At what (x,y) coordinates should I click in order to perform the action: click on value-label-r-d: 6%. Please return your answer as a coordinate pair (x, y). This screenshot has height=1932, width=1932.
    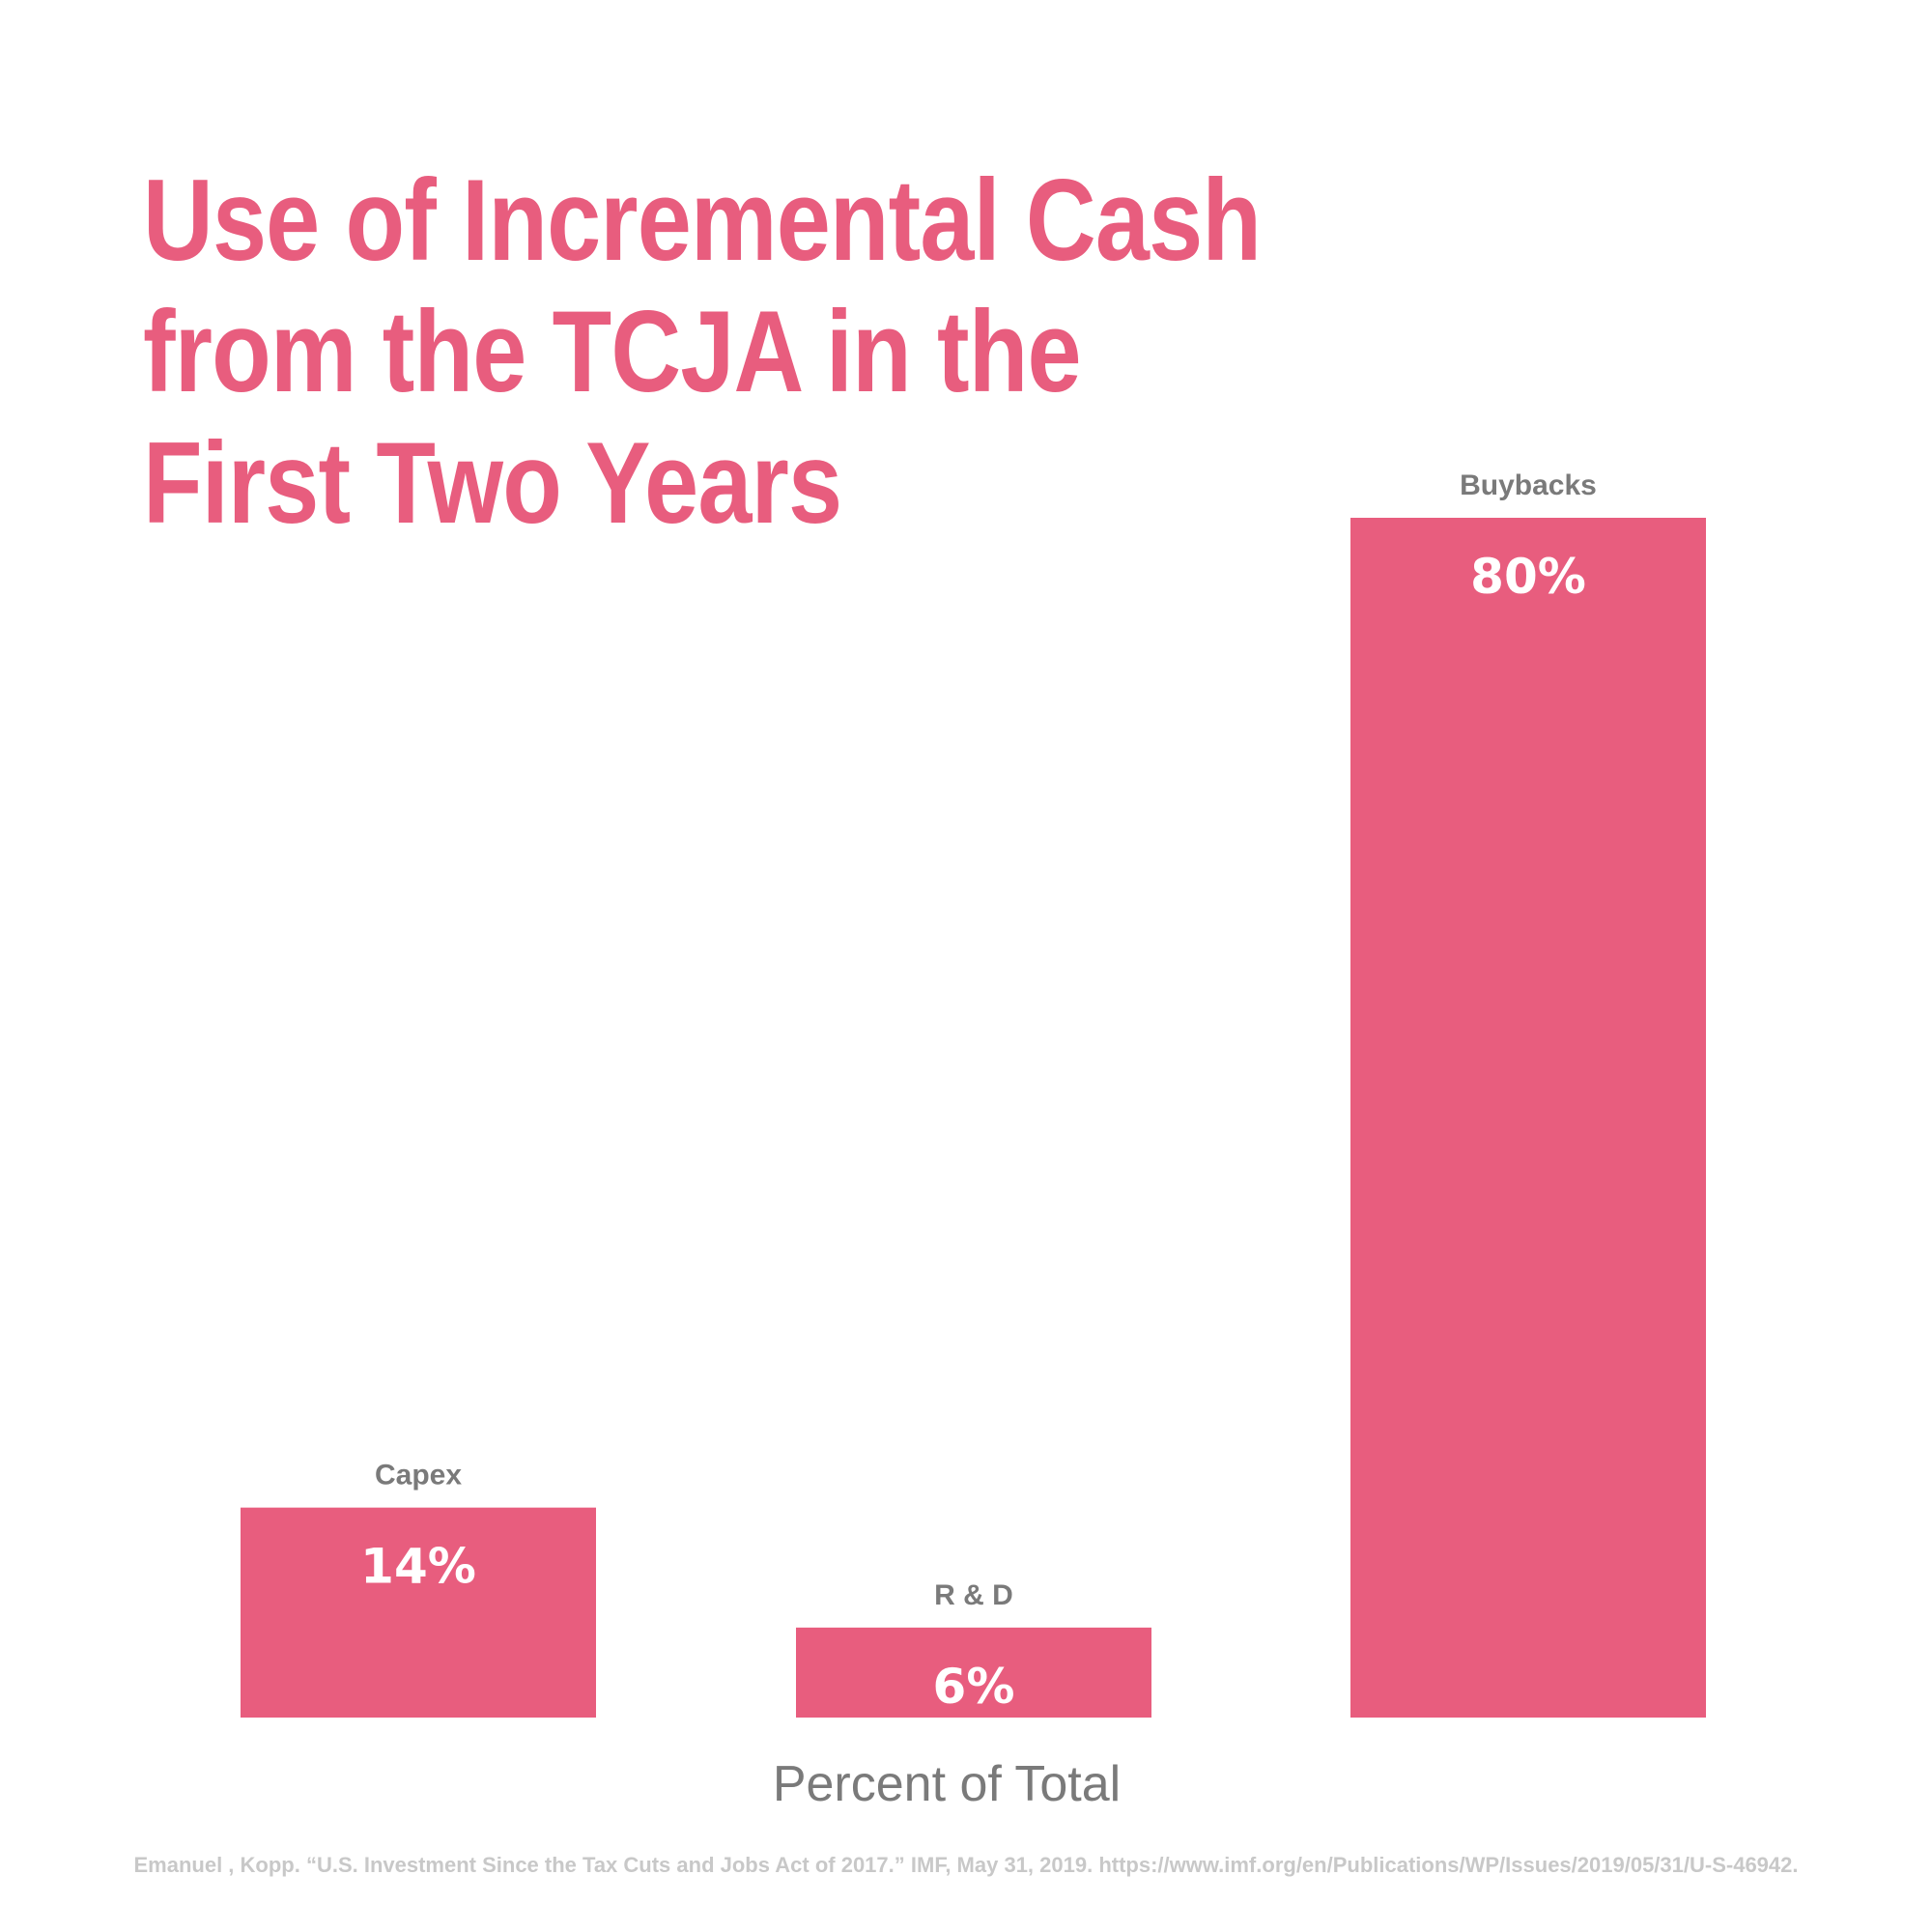
    Looking at the image, I should click on (974, 1687).